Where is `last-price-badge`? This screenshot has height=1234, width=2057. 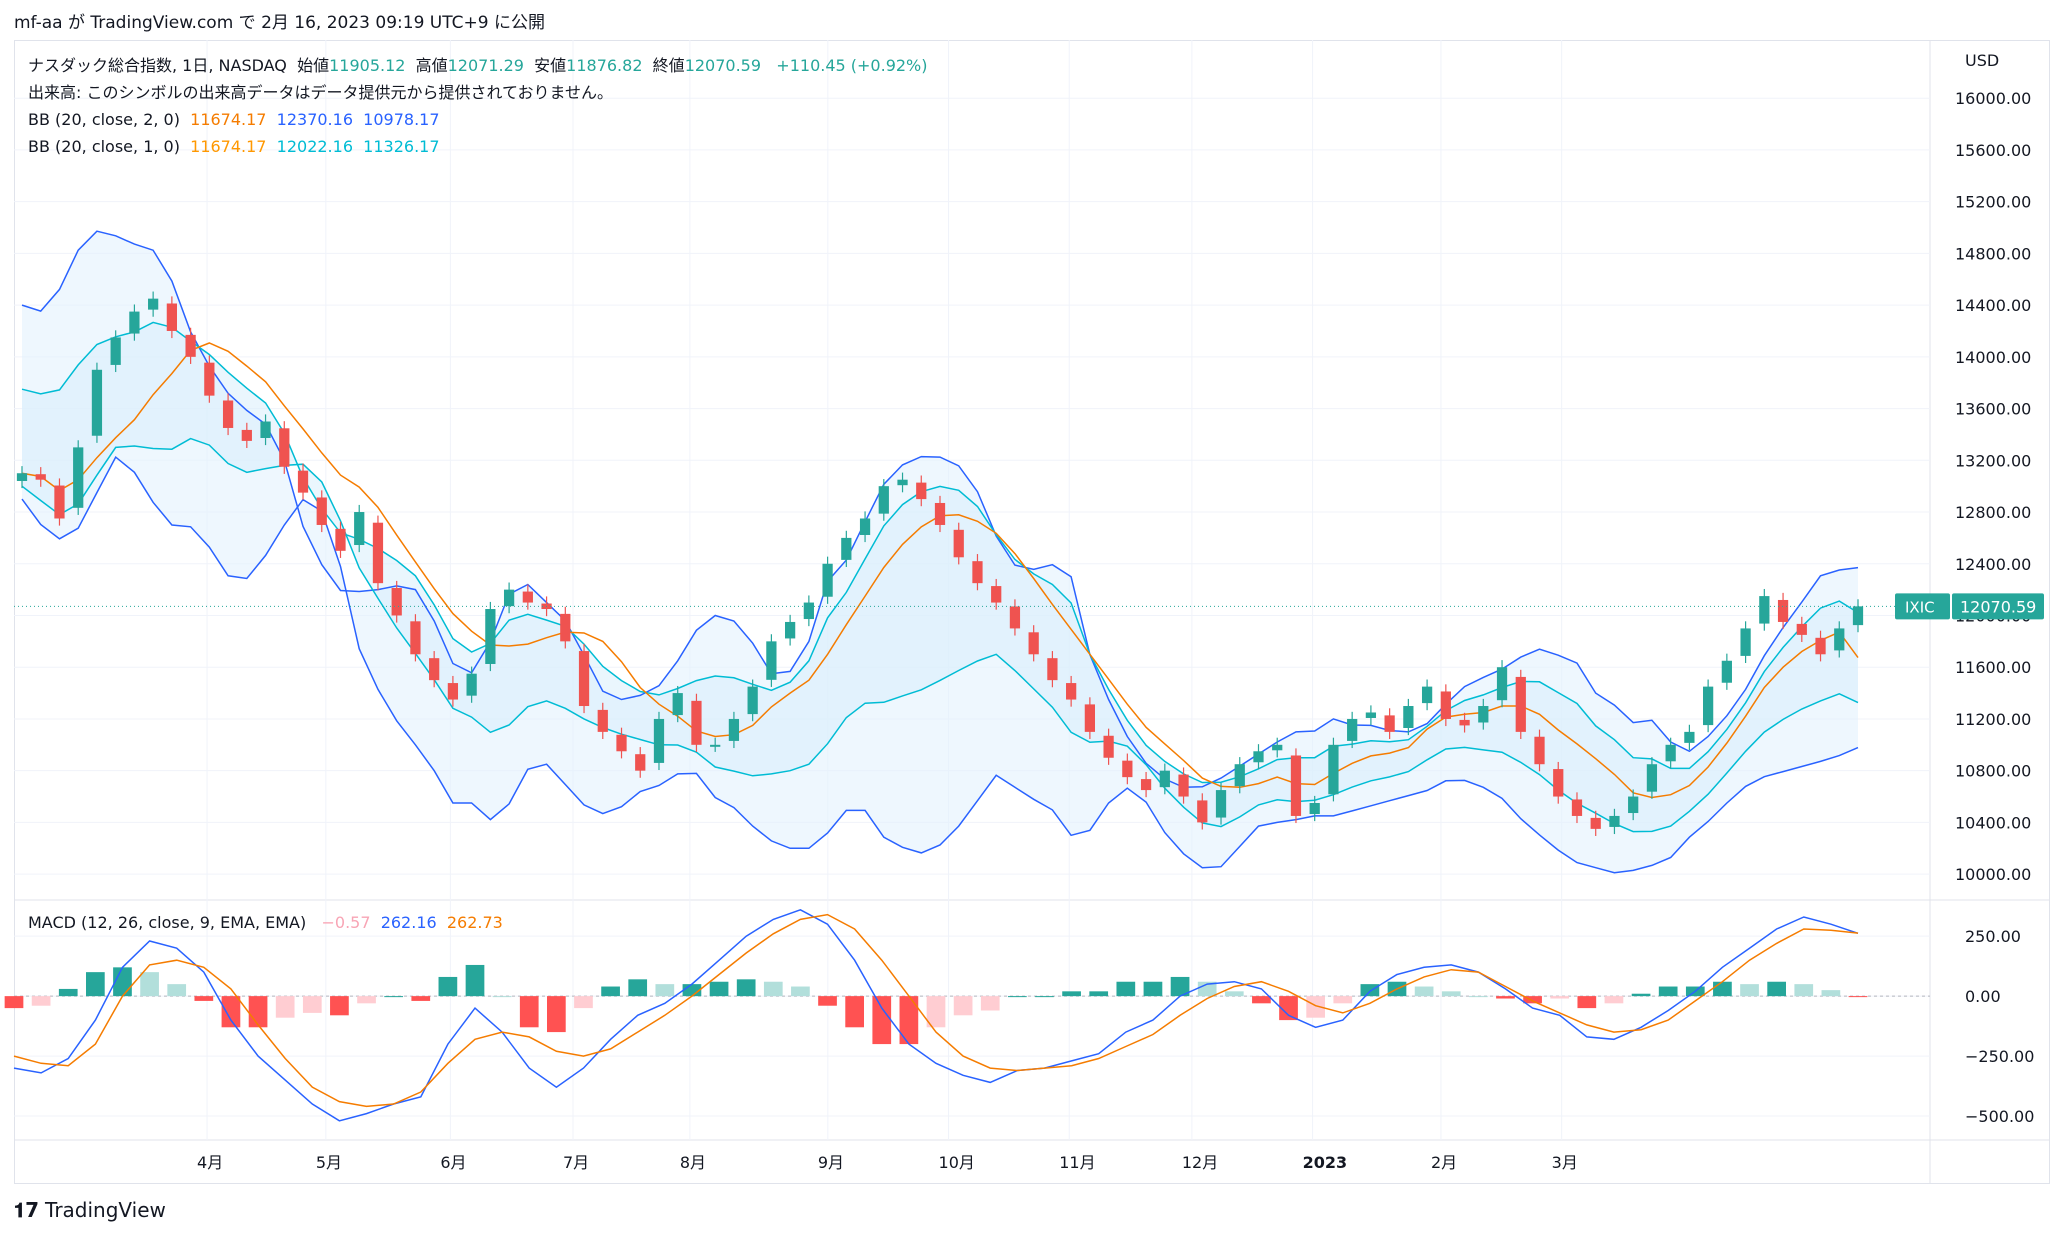 last-price-badge is located at coordinates (1998, 606).